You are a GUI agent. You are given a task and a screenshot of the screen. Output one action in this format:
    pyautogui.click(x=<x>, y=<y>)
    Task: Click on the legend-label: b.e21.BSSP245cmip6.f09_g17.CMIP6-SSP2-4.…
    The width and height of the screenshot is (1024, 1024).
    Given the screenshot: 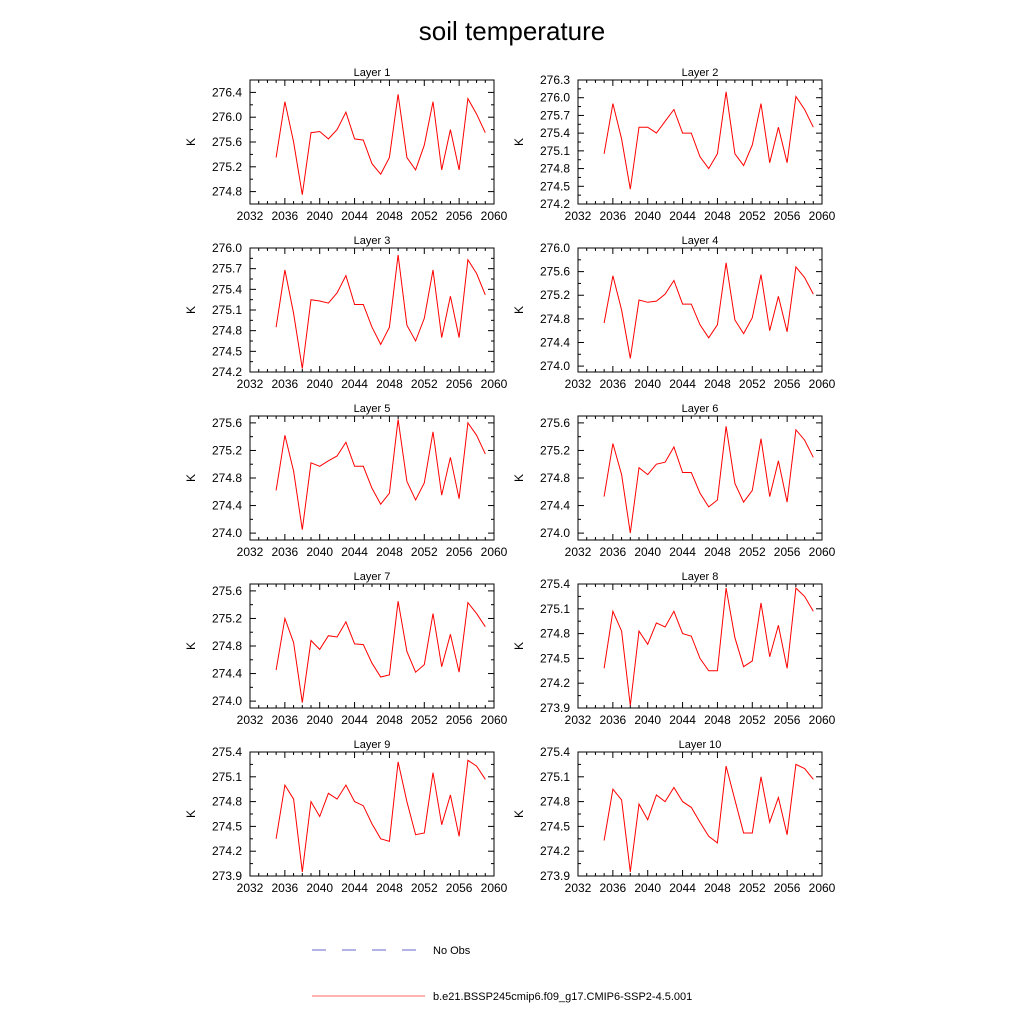 What is the action you would take?
    pyautogui.click(x=562, y=997)
    